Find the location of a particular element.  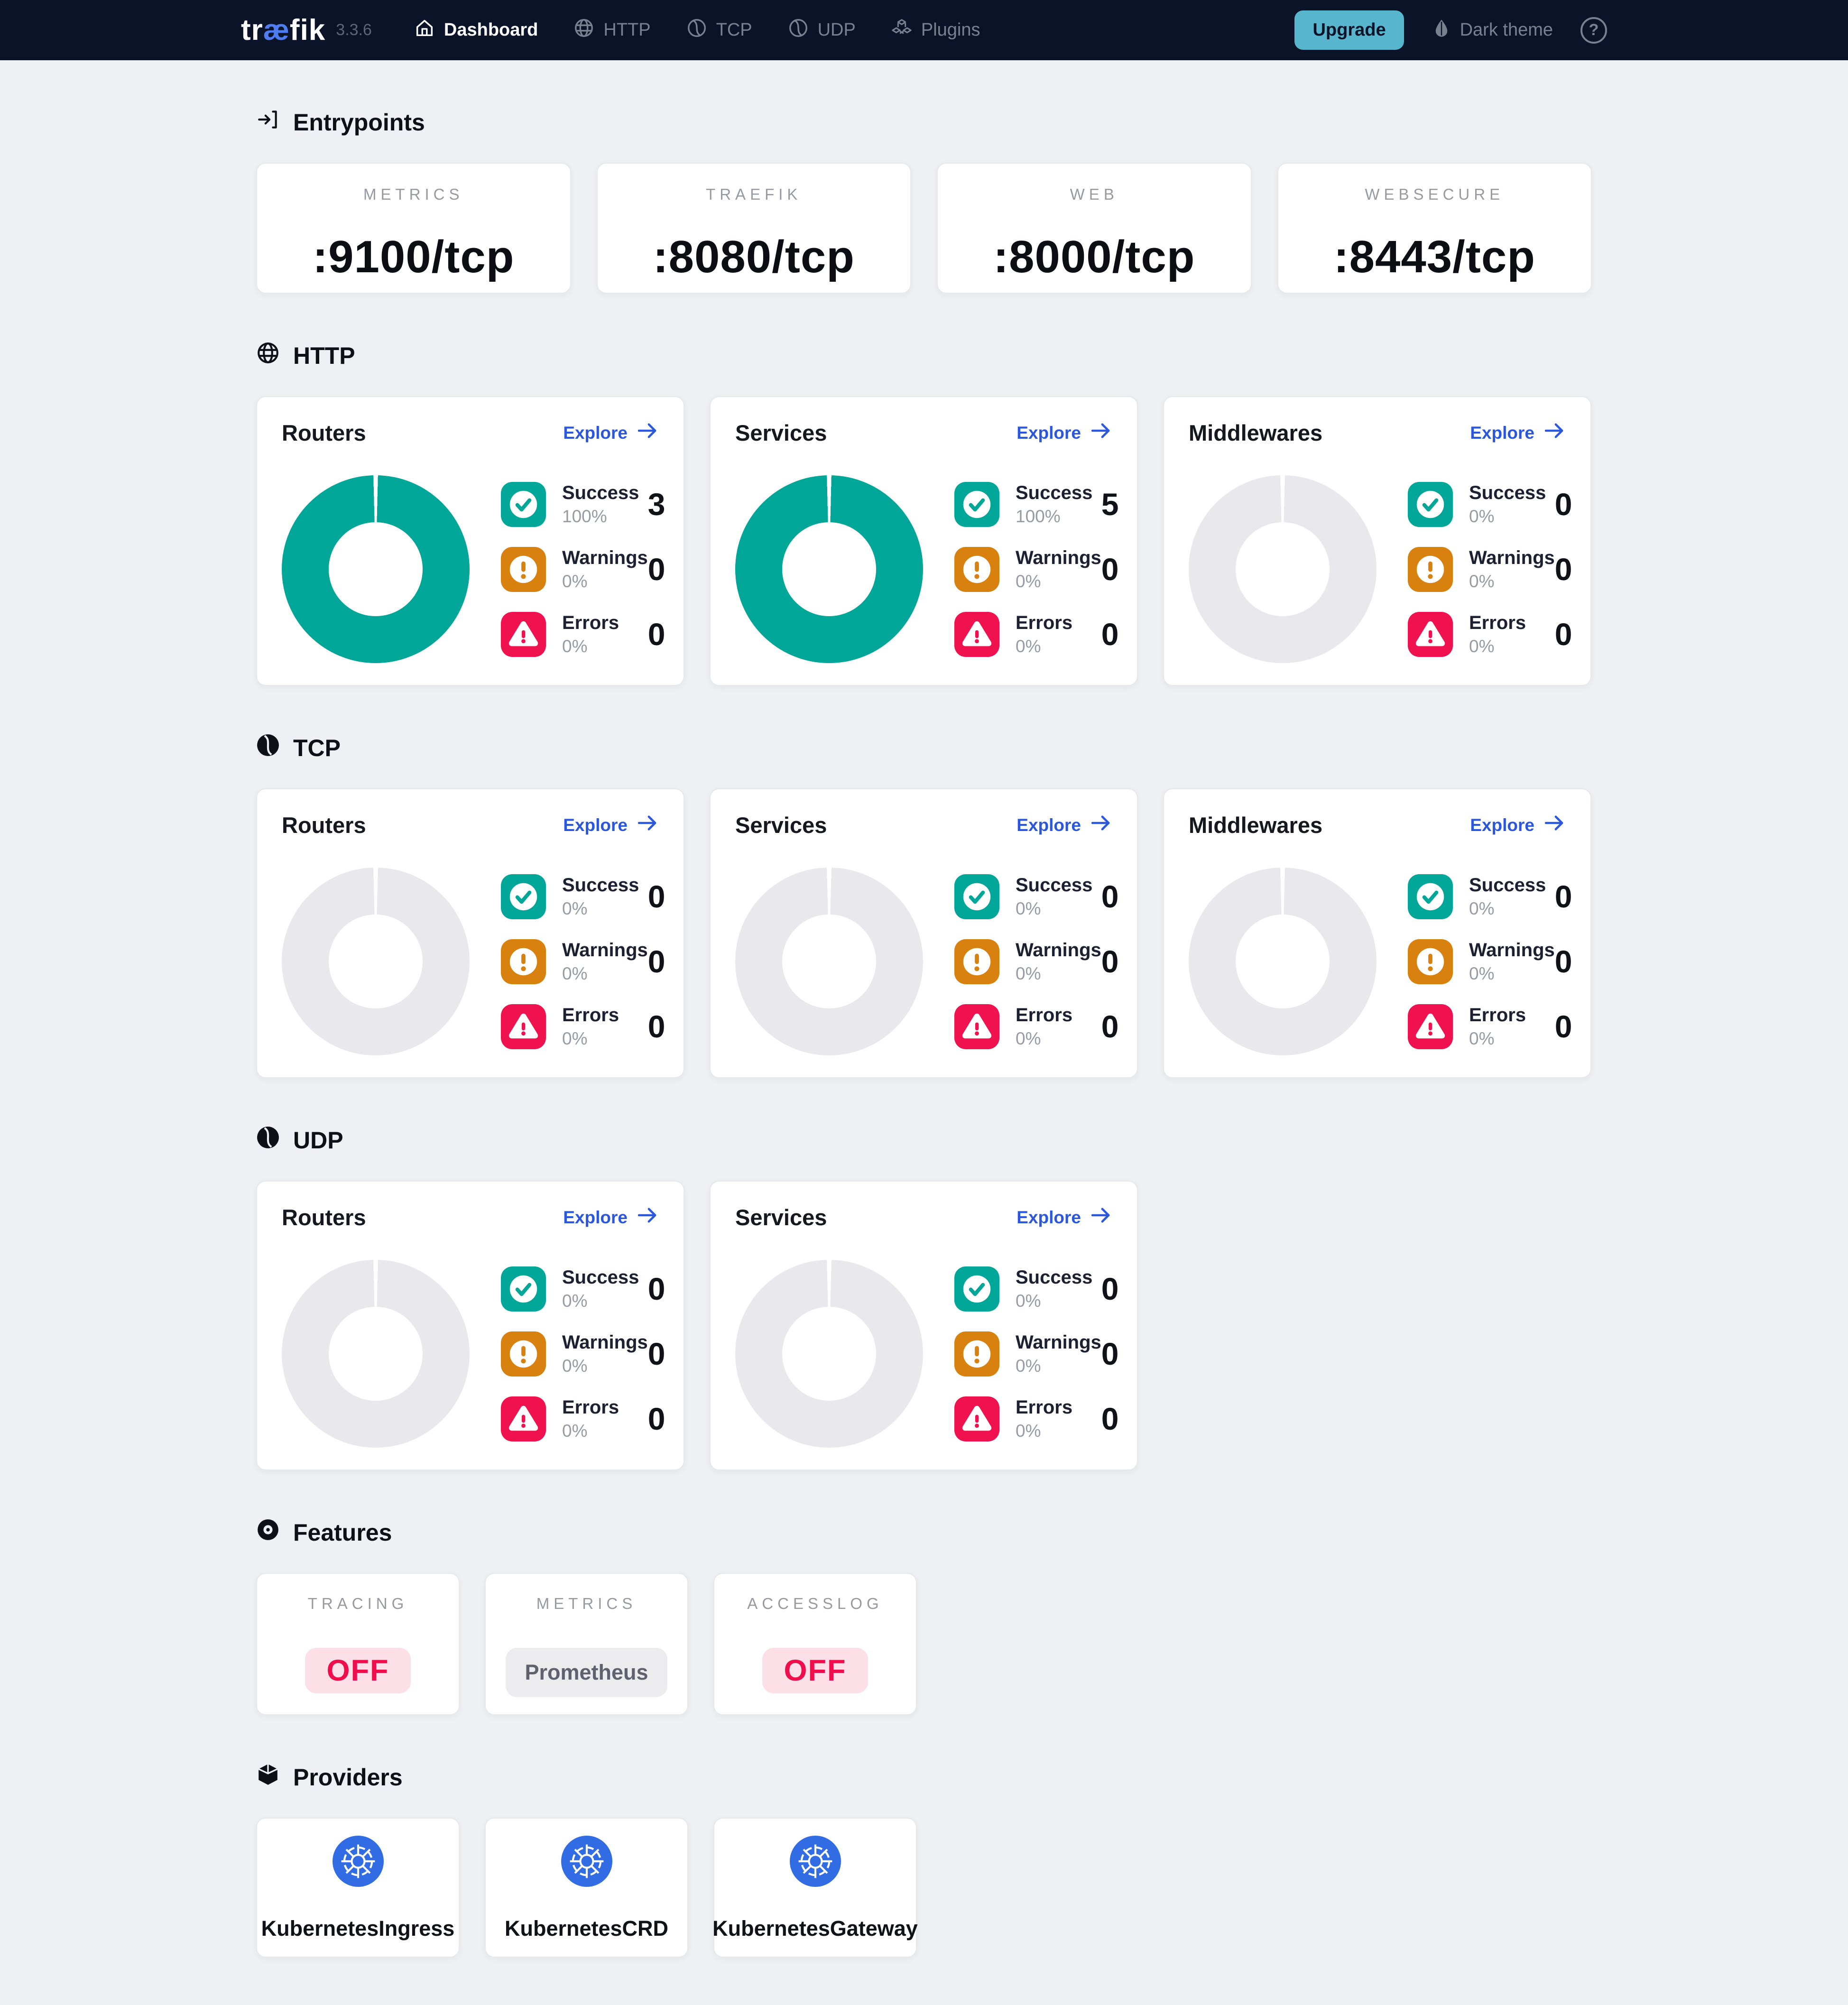

feature-card-metrics: METRICS Prometheus is located at coordinates (586, 1644).